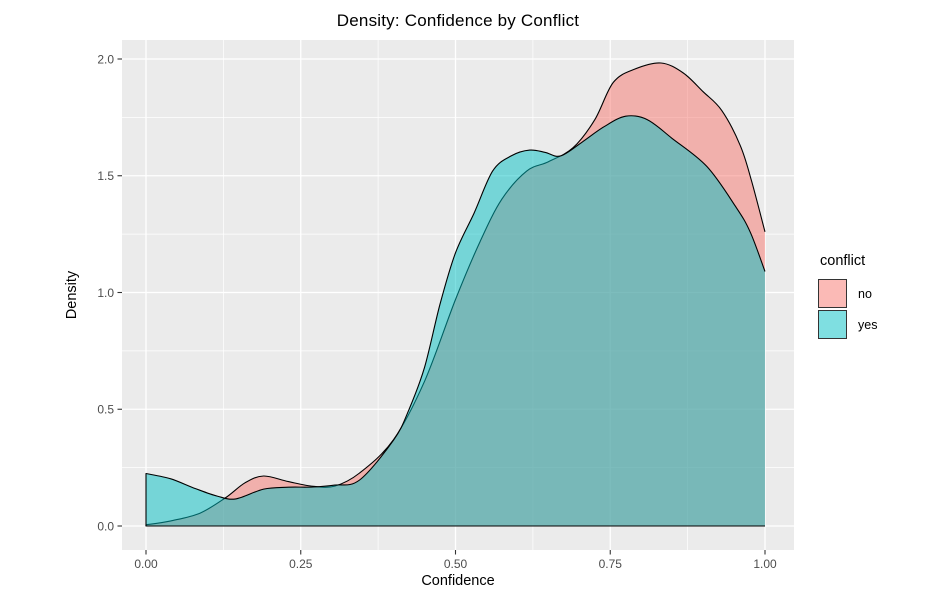  What do you see at coordinates (105, 59) in the screenshot?
I see `y-tick-label: 2.0` at bounding box center [105, 59].